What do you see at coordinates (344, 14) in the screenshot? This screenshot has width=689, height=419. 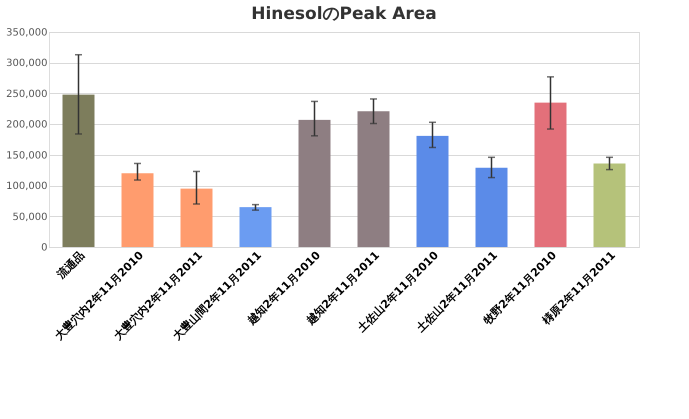 I see `chart-title: HinesolのPeak Area` at bounding box center [344, 14].